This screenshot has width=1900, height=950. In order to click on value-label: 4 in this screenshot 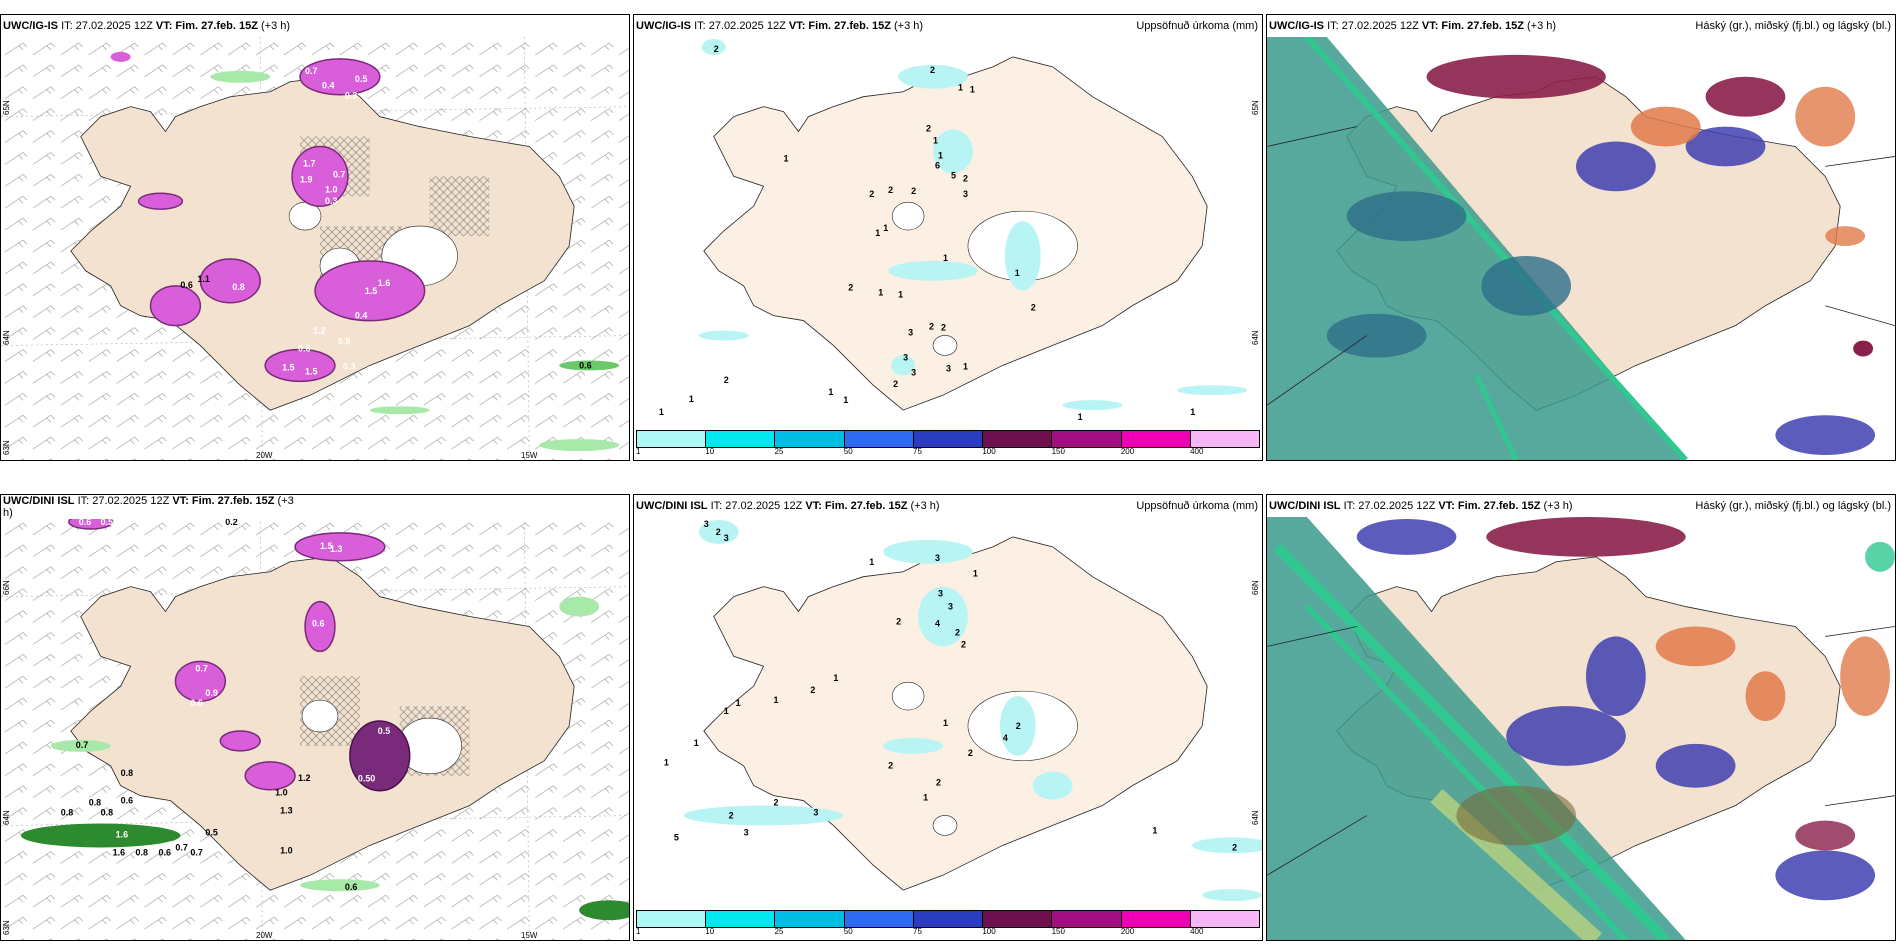, I will do `click(1005, 738)`.